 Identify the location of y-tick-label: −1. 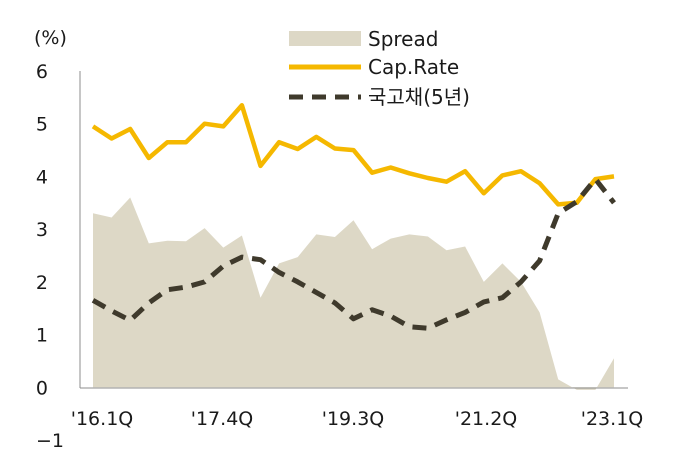
(50, 441).